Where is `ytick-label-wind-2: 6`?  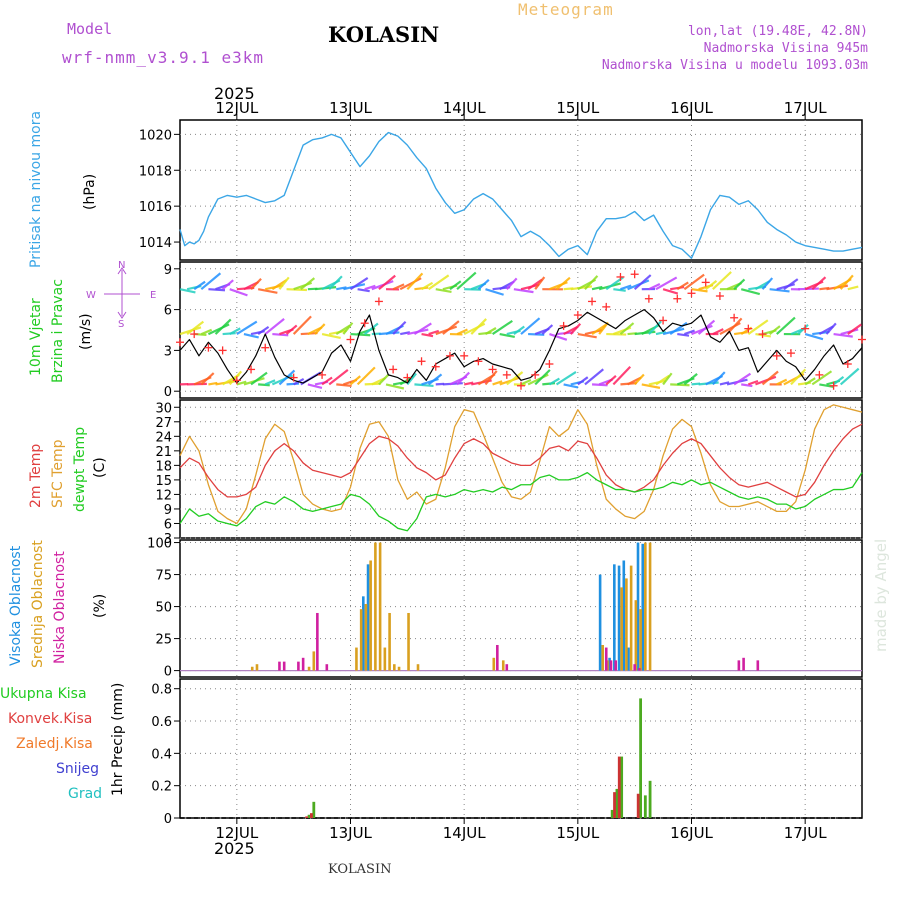 ytick-label-wind-2: 6 is located at coordinates (168, 311).